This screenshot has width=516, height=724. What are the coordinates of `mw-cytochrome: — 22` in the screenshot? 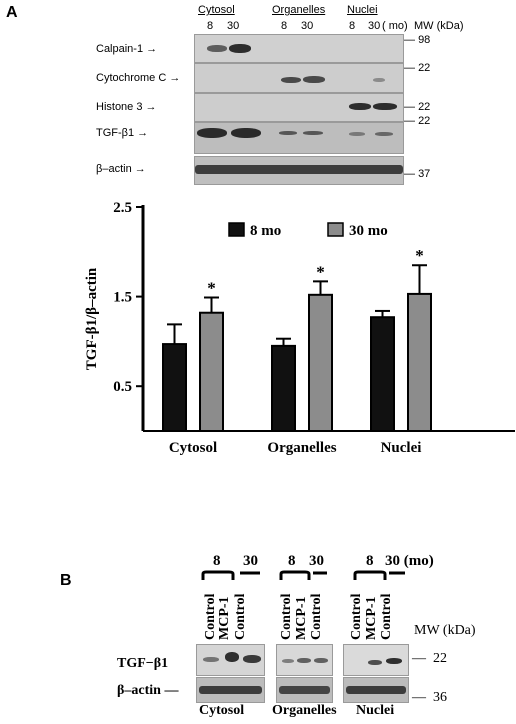 It's located at (417, 68).